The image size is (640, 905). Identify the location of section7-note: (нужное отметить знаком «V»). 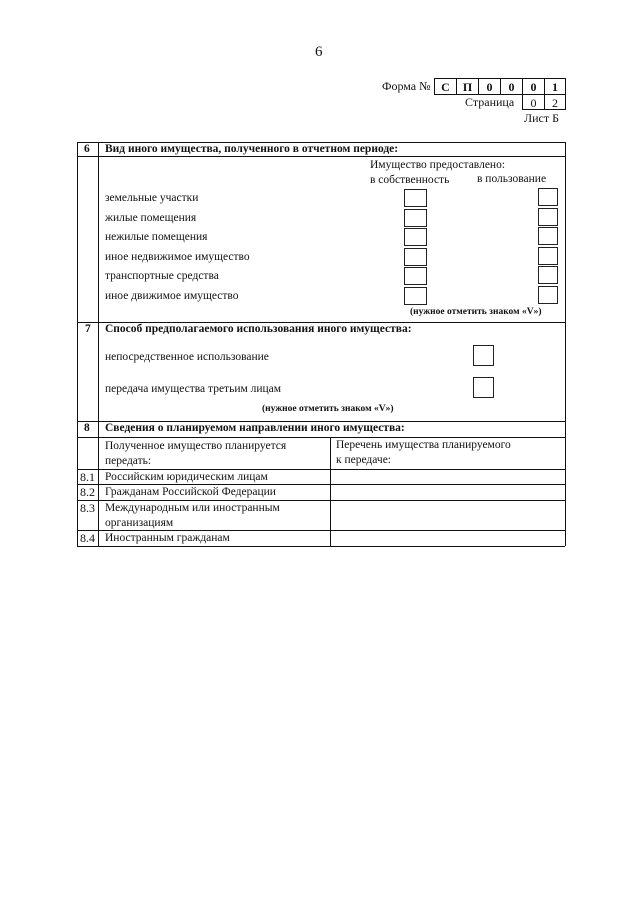
(328, 409).